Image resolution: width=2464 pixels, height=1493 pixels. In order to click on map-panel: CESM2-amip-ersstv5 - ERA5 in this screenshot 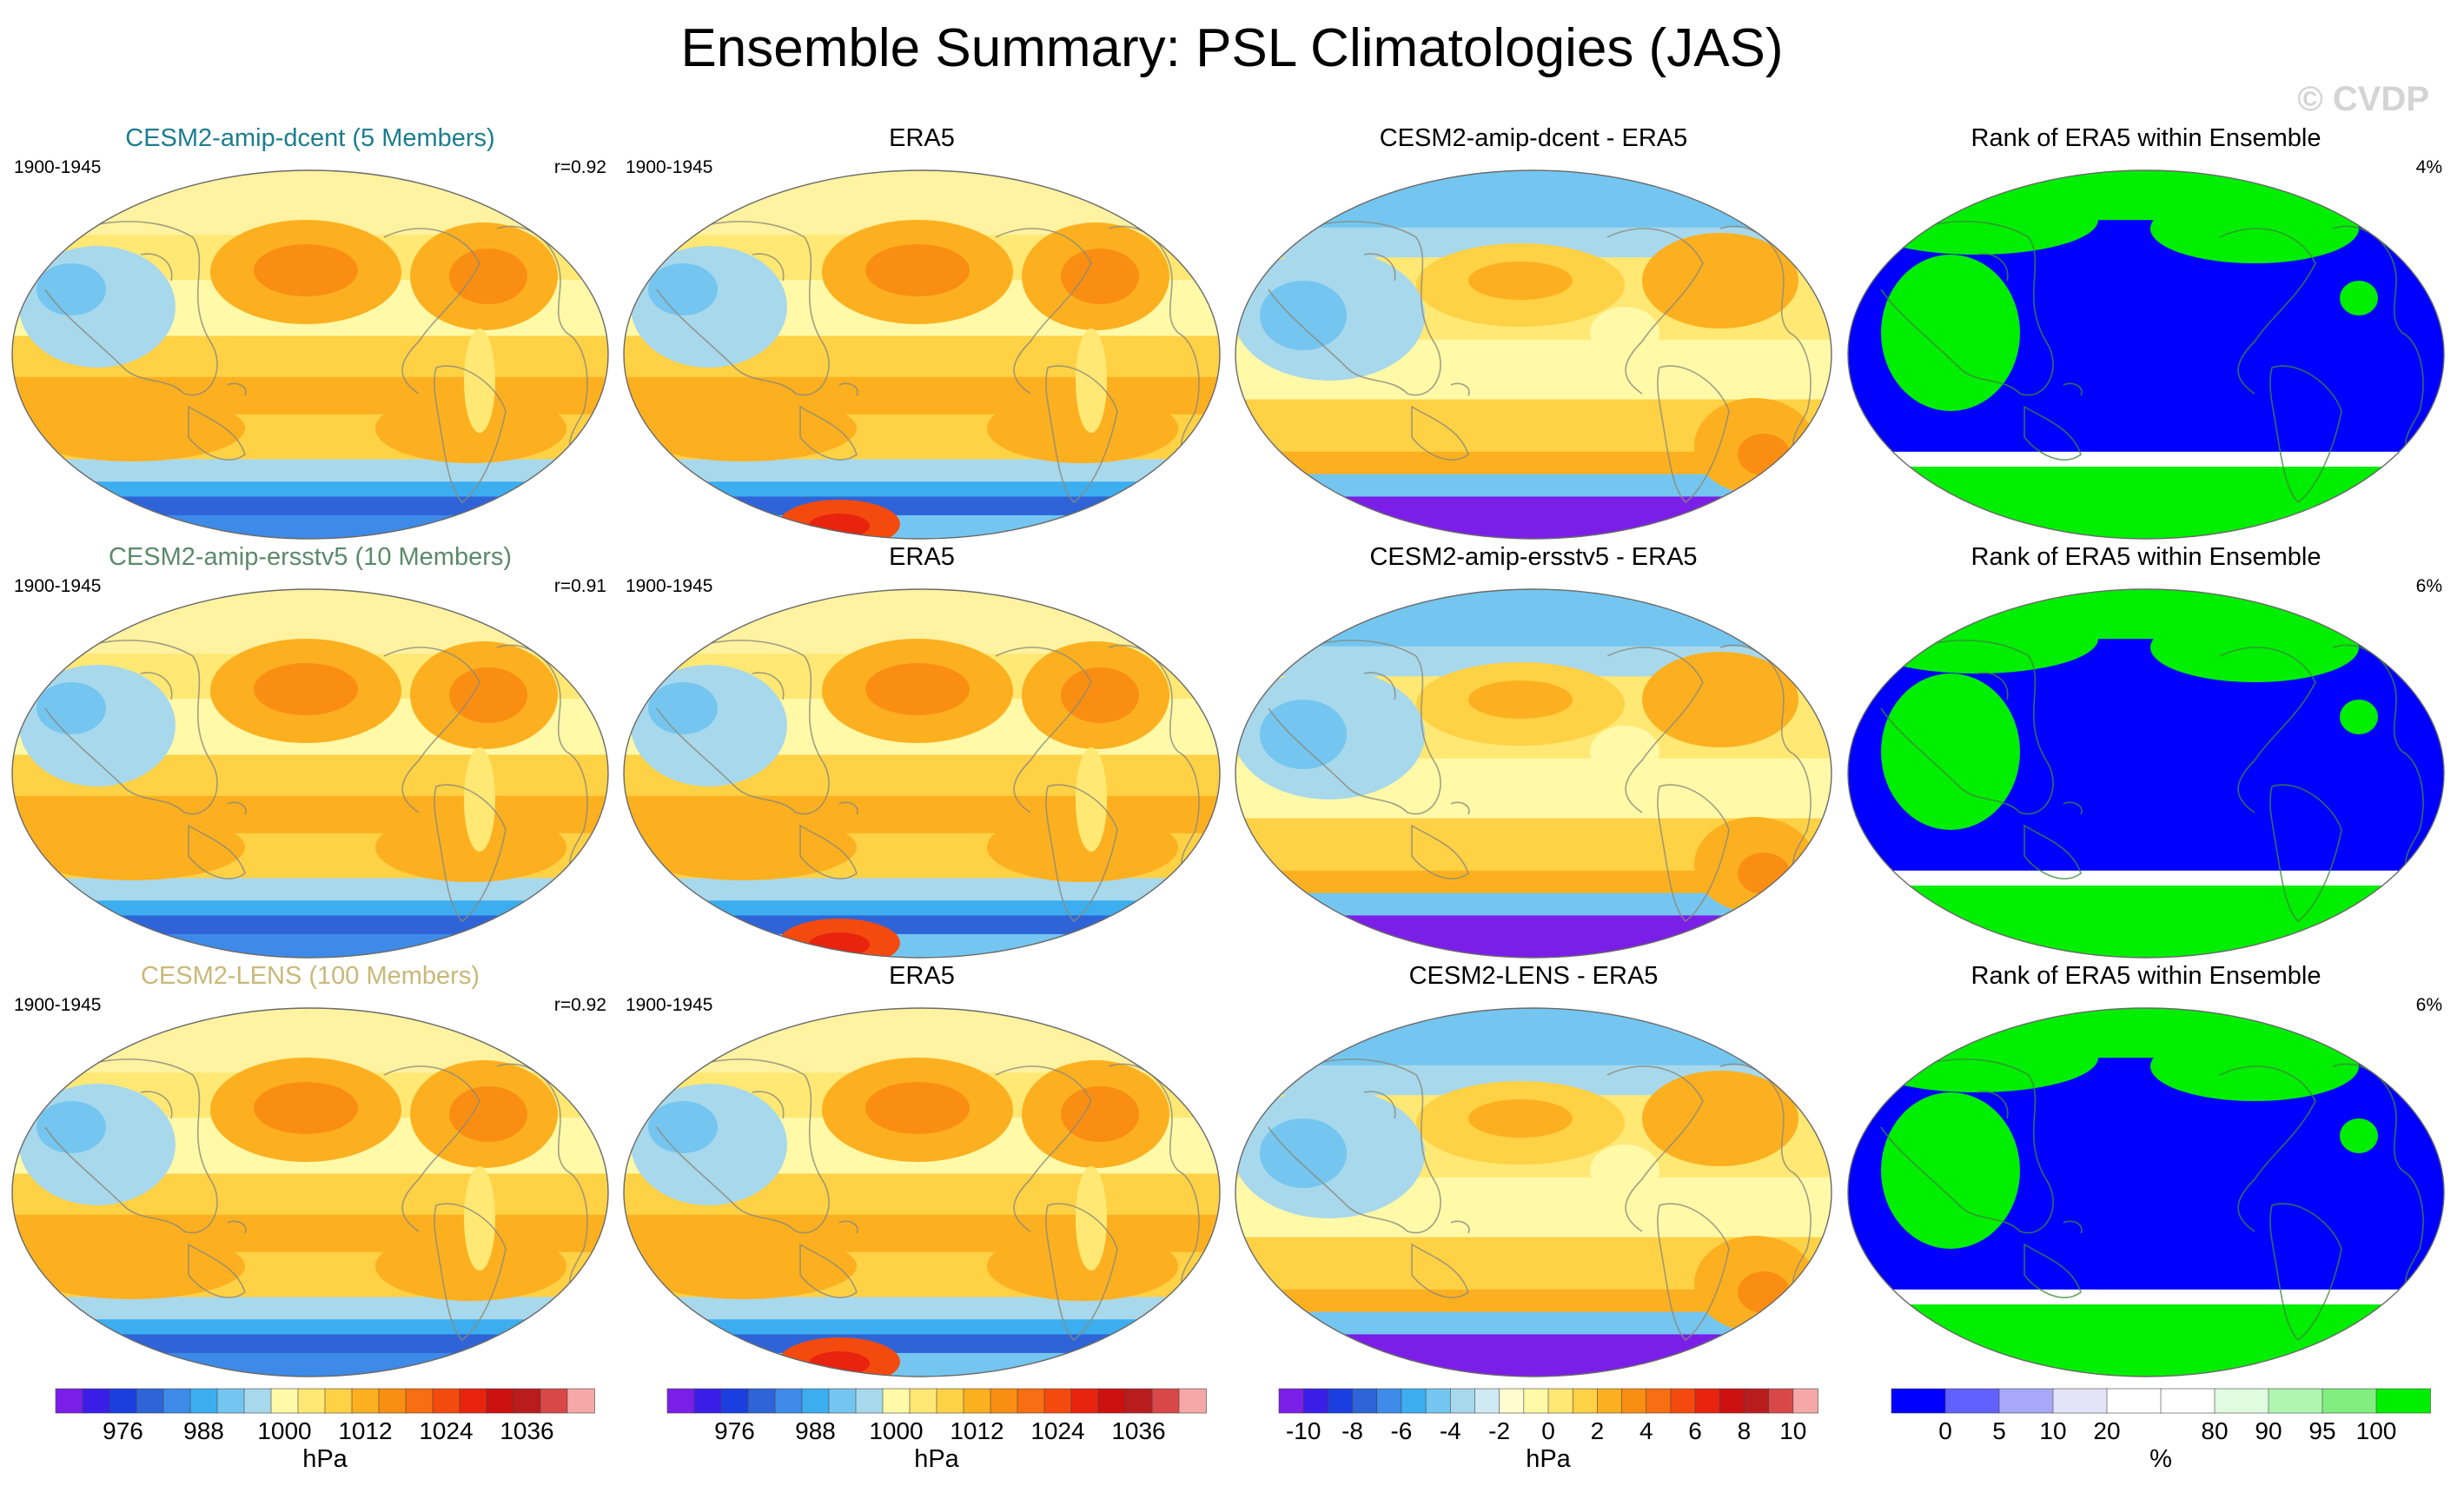, I will do `click(1533, 751)`.